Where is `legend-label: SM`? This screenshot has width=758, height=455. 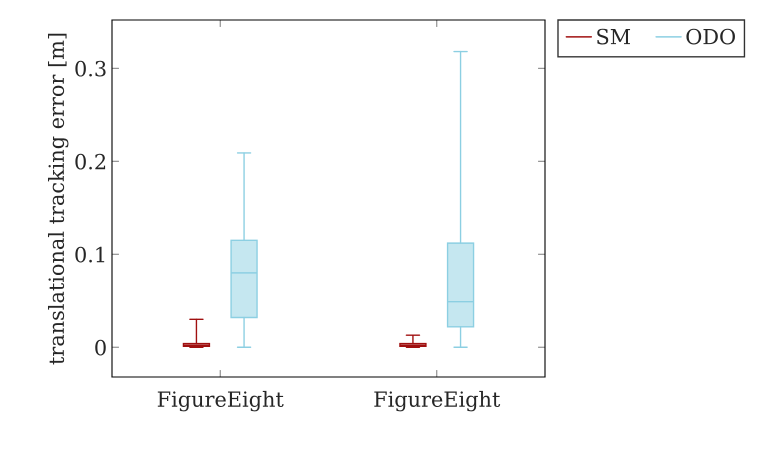
legend-label: SM is located at coordinates (613, 36).